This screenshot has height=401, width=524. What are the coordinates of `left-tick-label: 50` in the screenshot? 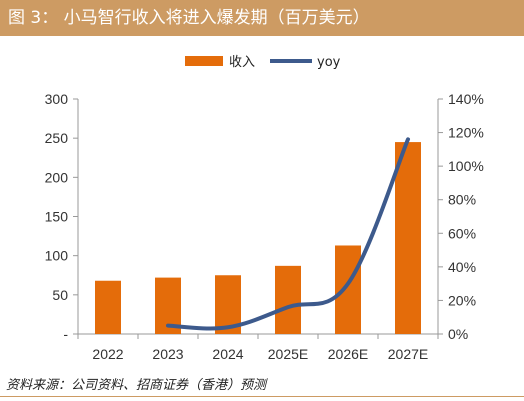 It's located at (60, 295).